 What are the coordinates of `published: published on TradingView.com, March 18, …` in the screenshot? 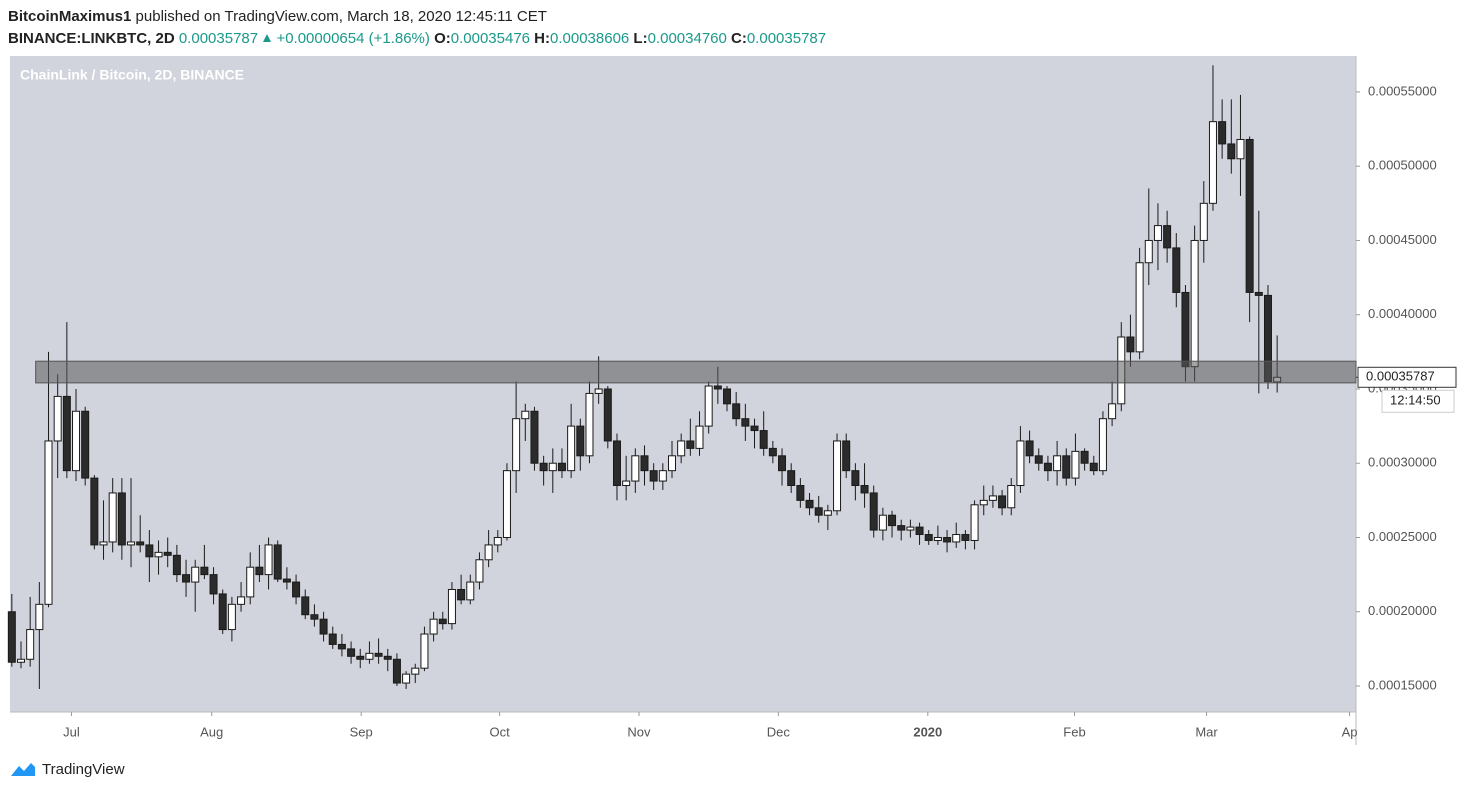 It's located at (341, 16).